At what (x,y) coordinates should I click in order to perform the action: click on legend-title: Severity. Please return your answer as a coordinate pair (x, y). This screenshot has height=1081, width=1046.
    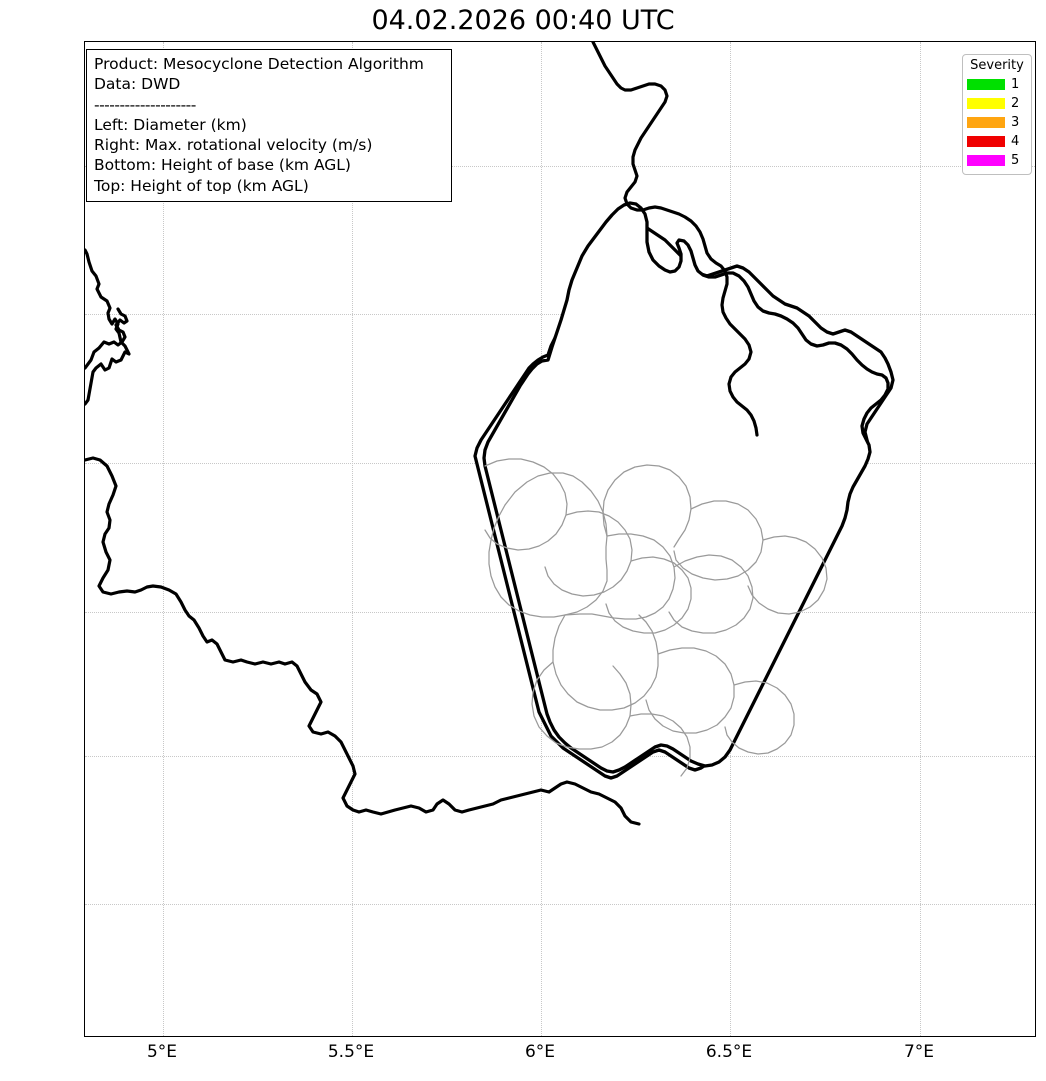
    Looking at the image, I should click on (997, 65).